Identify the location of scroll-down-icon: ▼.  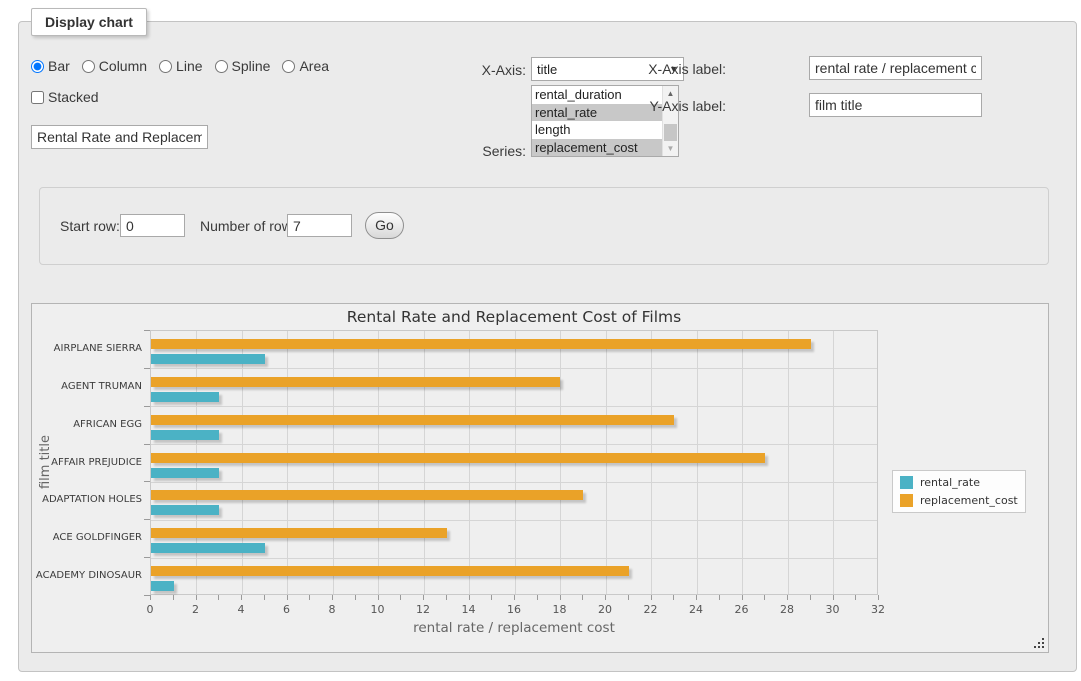
(670, 148).